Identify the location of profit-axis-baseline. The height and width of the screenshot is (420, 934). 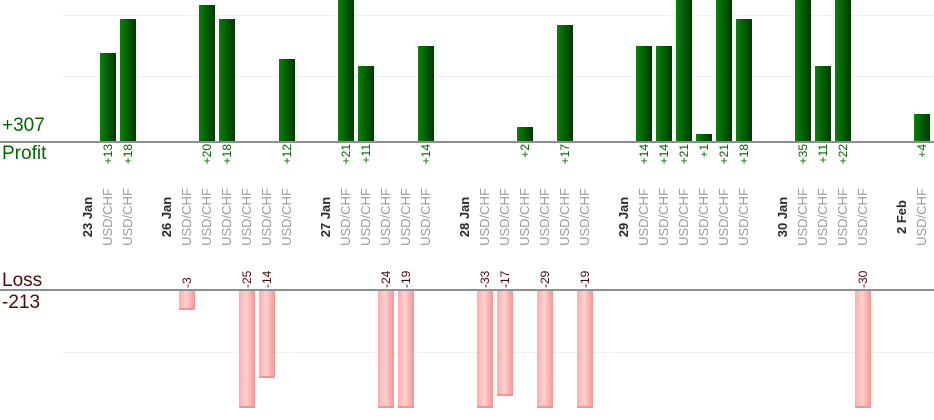
(467, 142).